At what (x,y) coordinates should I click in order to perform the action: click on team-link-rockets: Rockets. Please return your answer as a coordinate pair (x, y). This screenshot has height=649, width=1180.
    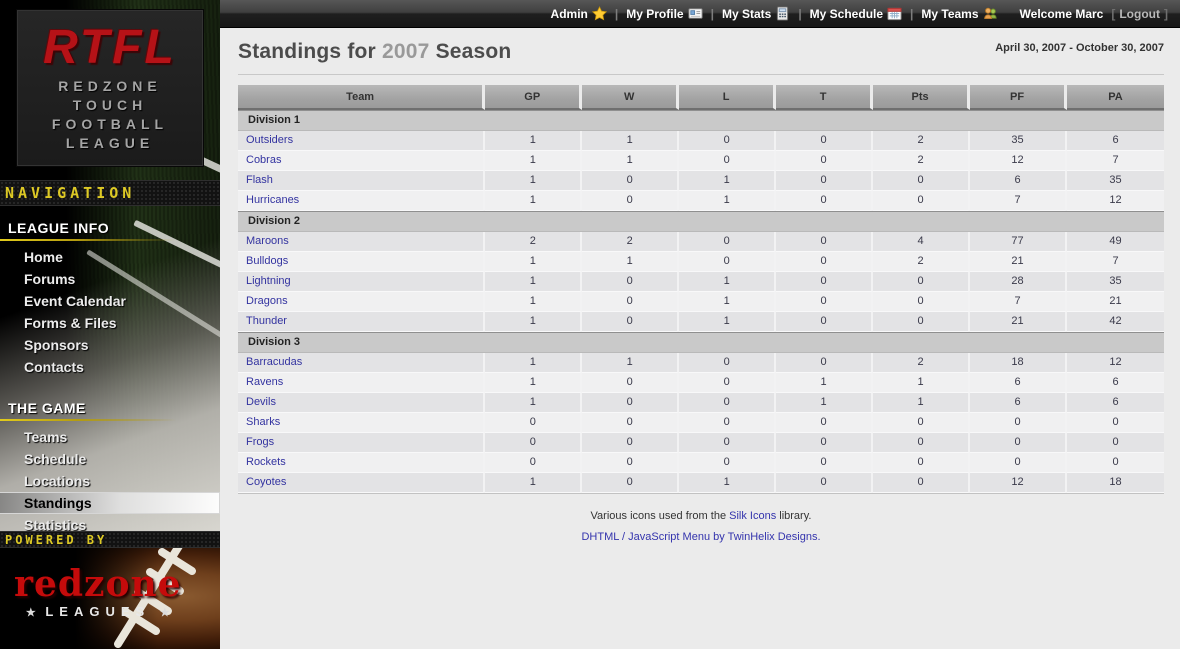
    Looking at the image, I should click on (266, 462).